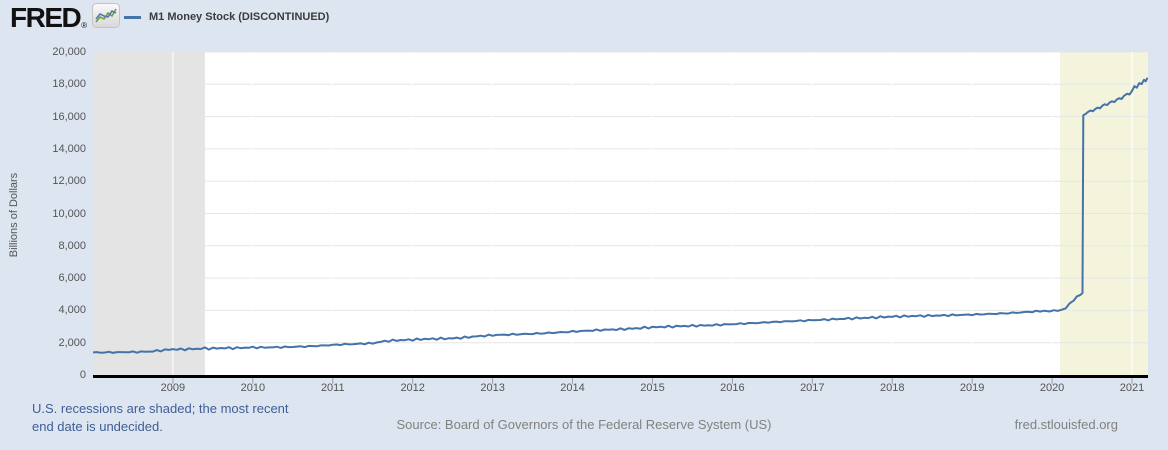 The height and width of the screenshot is (450, 1168). Describe the element at coordinates (620, 376) in the screenshot. I see `x-axis-line` at that location.